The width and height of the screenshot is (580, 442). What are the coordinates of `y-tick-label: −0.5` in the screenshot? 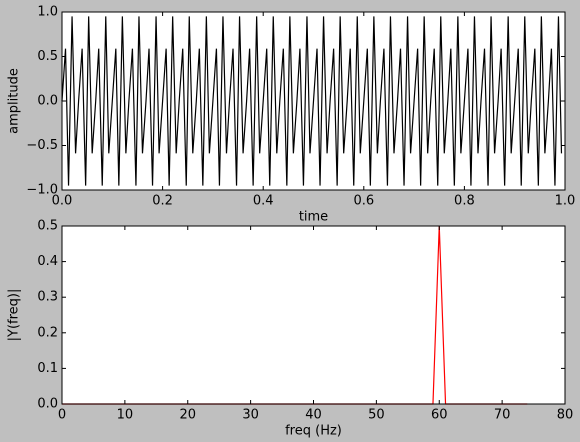 It's located at (42, 145).